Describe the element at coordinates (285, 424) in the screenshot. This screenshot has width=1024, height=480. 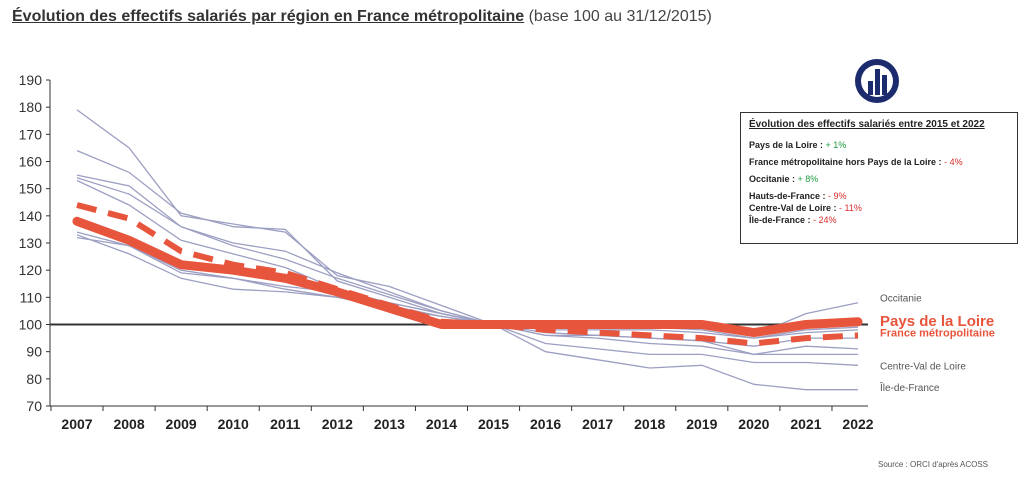
I see `x-tick-label: 2011` at that location.